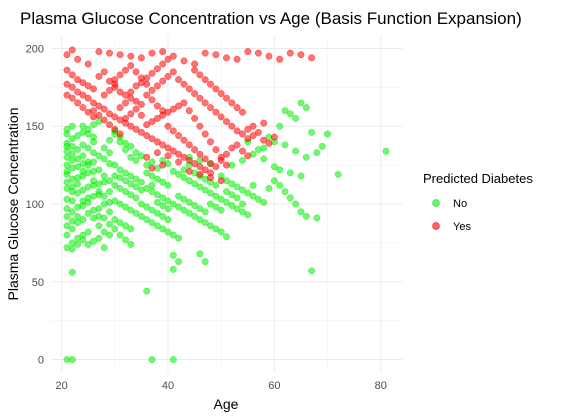  I want to click on legend-label-yes: Yes, so click(462, 227).